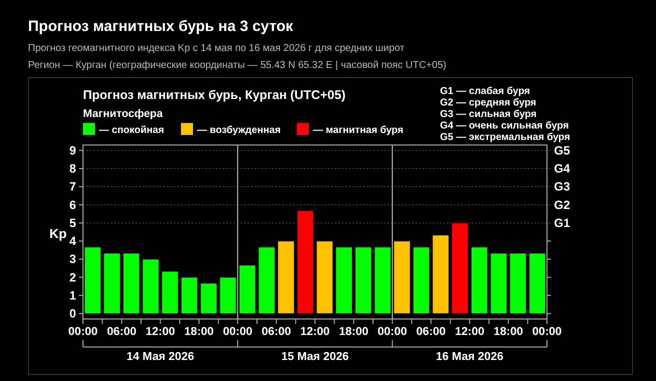 Image resolution: width=656 pixels, height=381 pixels. I want to click on legend-label: — возбужденная, so click(239, 130).